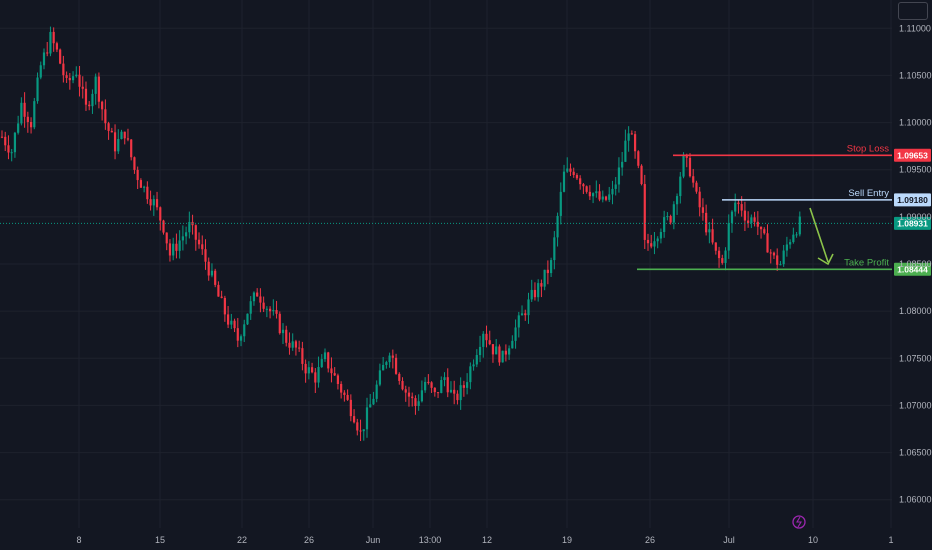  What do you see at coordinates (373, 540) in the screenshot?
I see `x-tick-label: Jun` at bounding box center [373, 540].